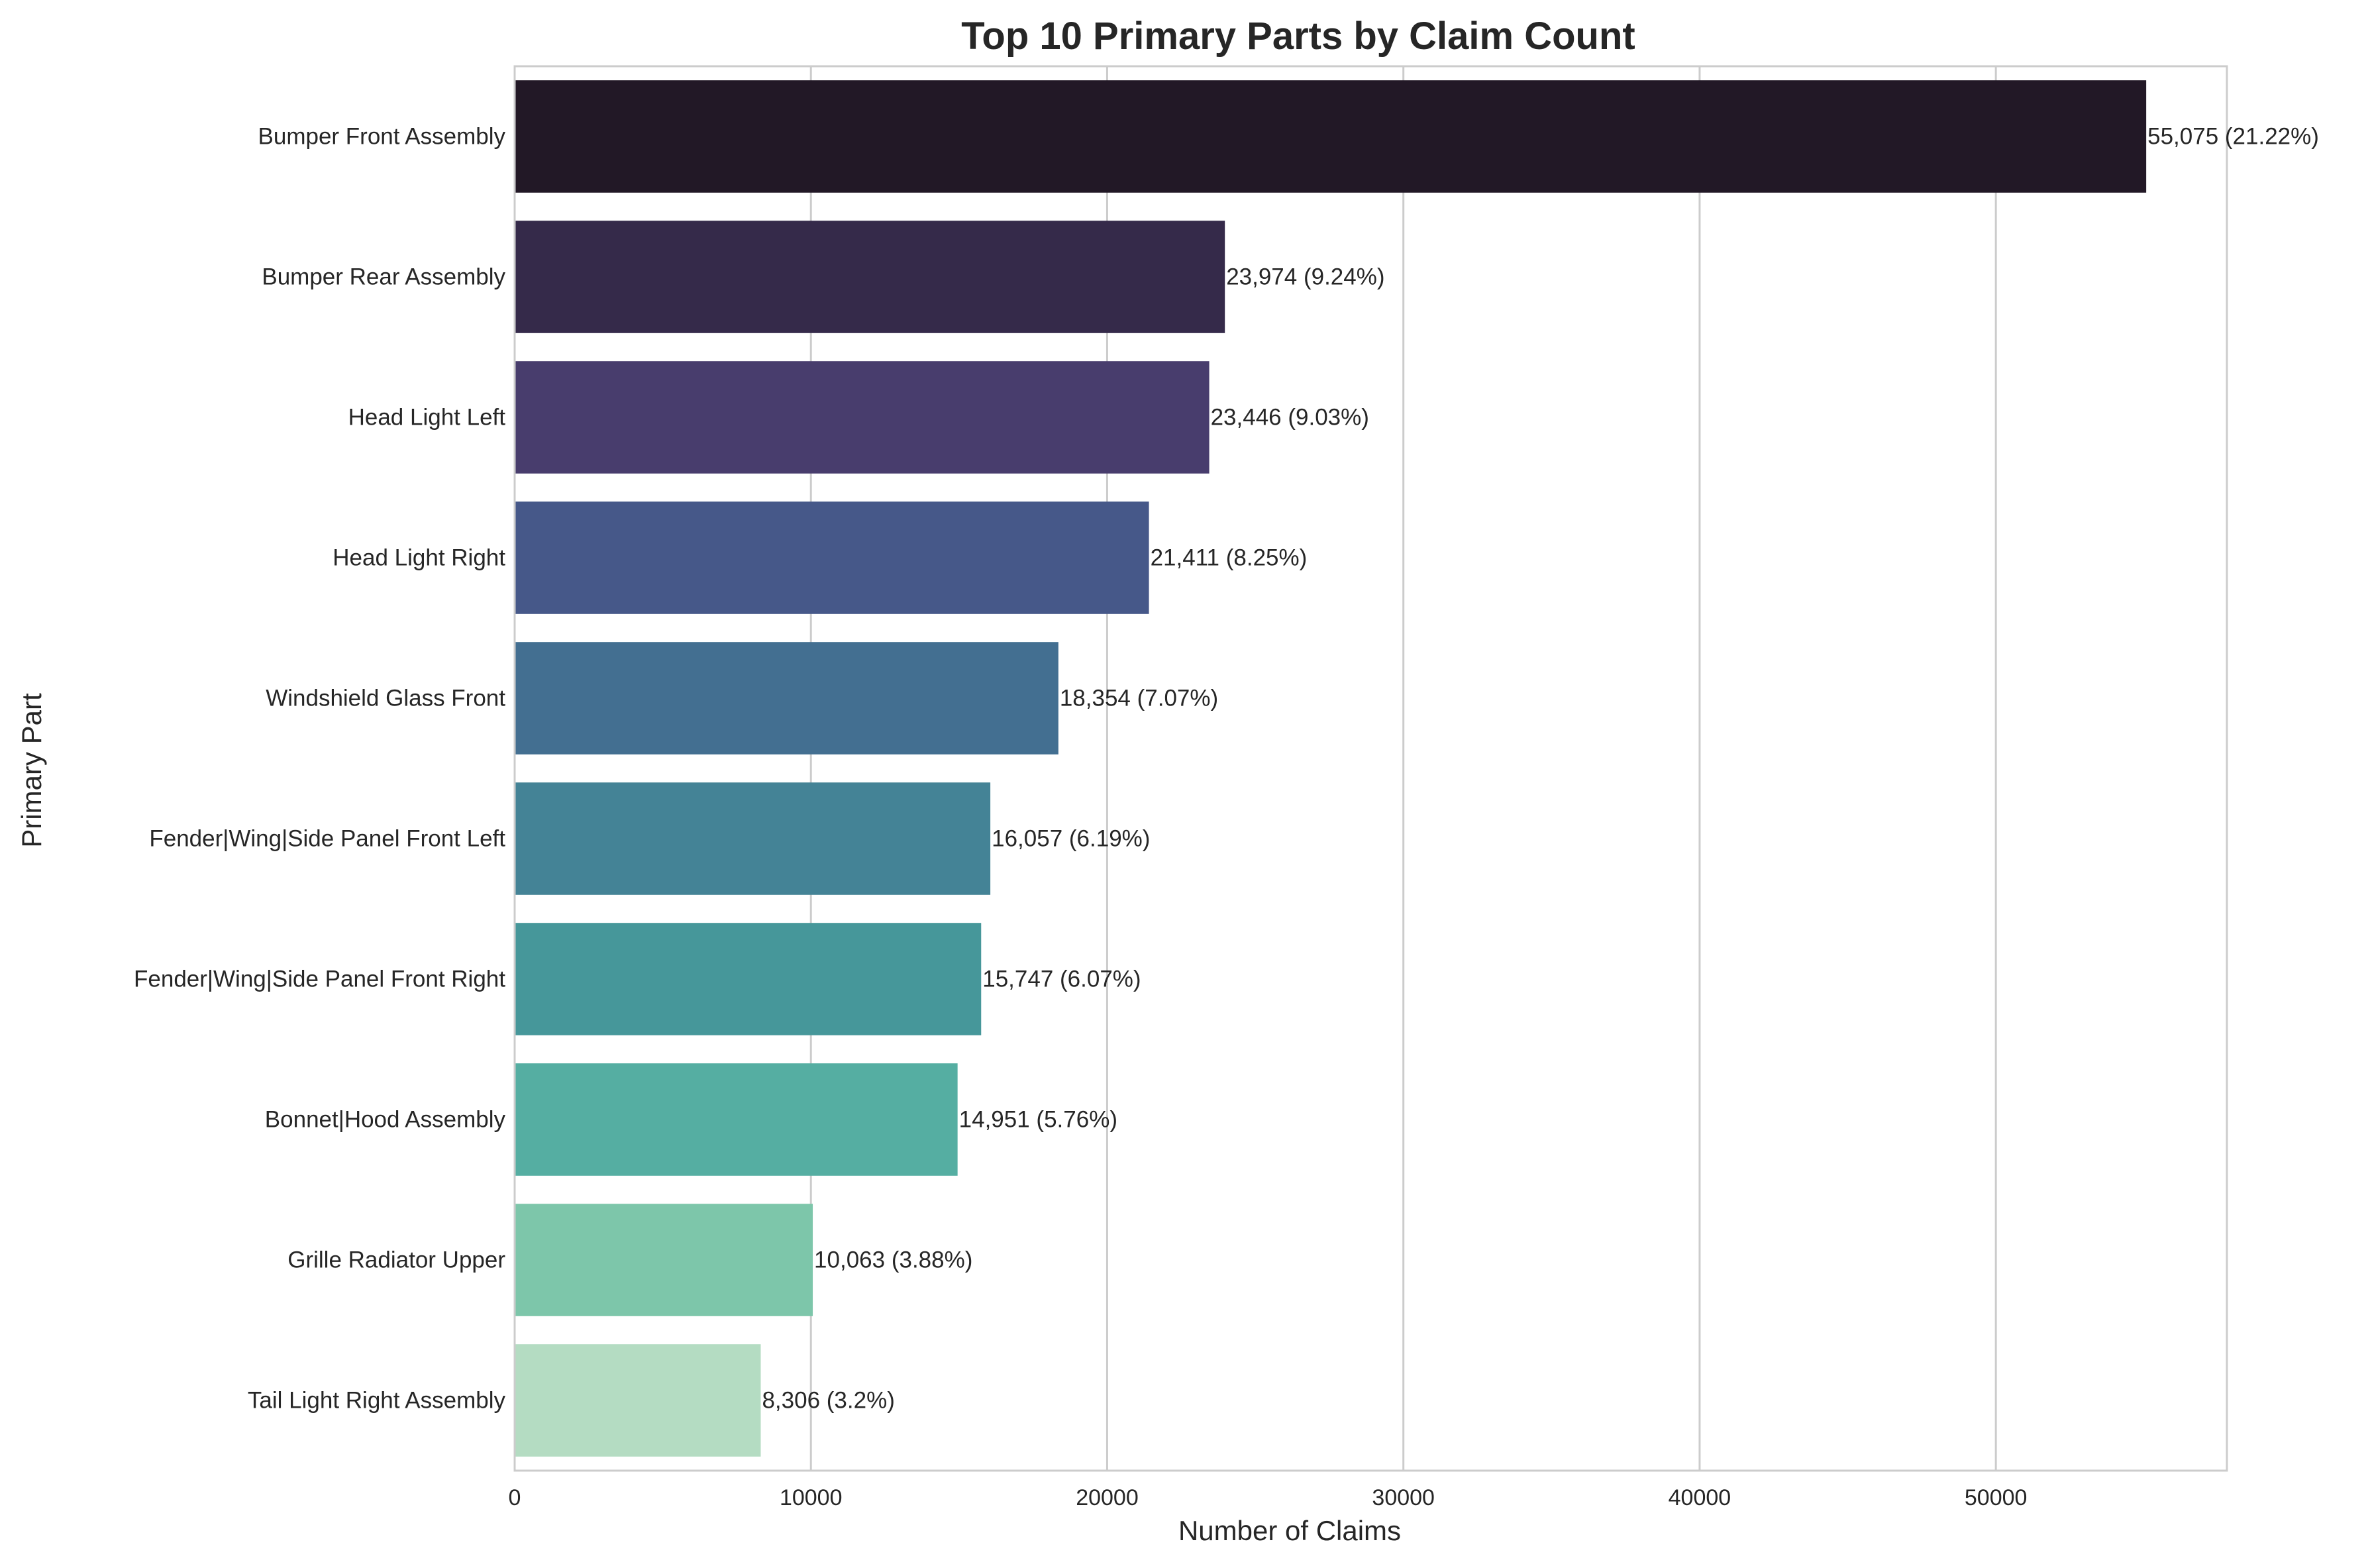 This screenshot has height=1568, width=2370. I want to click on y-tick-label: Bonnet|Hood Assembly, so click(385, 1120).